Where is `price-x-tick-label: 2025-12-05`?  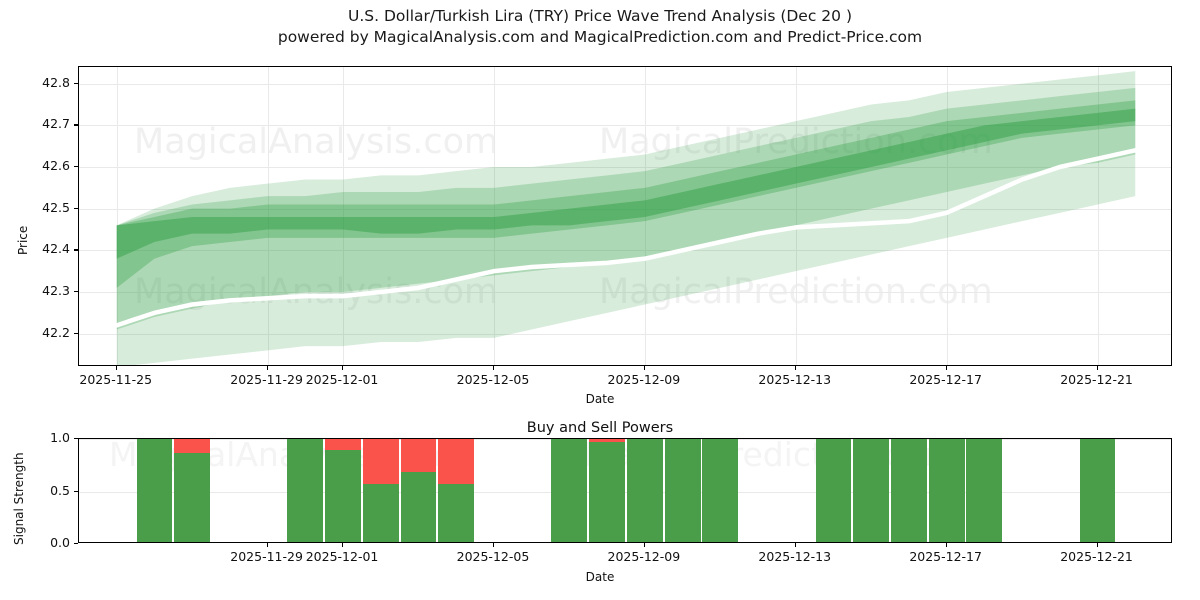 price-x-tick-label: 2025-12-05 is located at coordinates (493, 379).